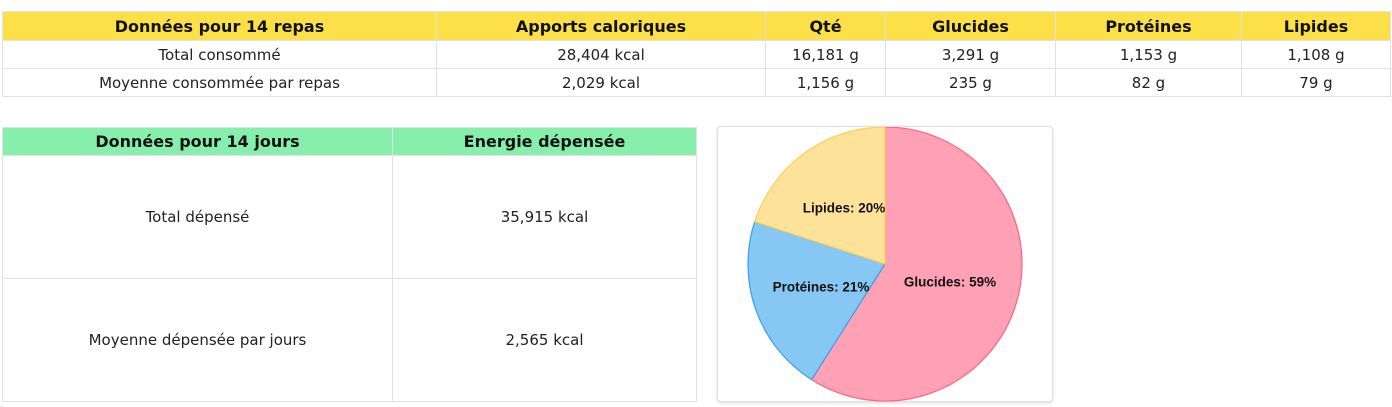 This screenshot has height=407, width=1392. Describe the element at coordinates (1316, 82) in the screenshot. I see `fat-cell: 79 g` at that location.